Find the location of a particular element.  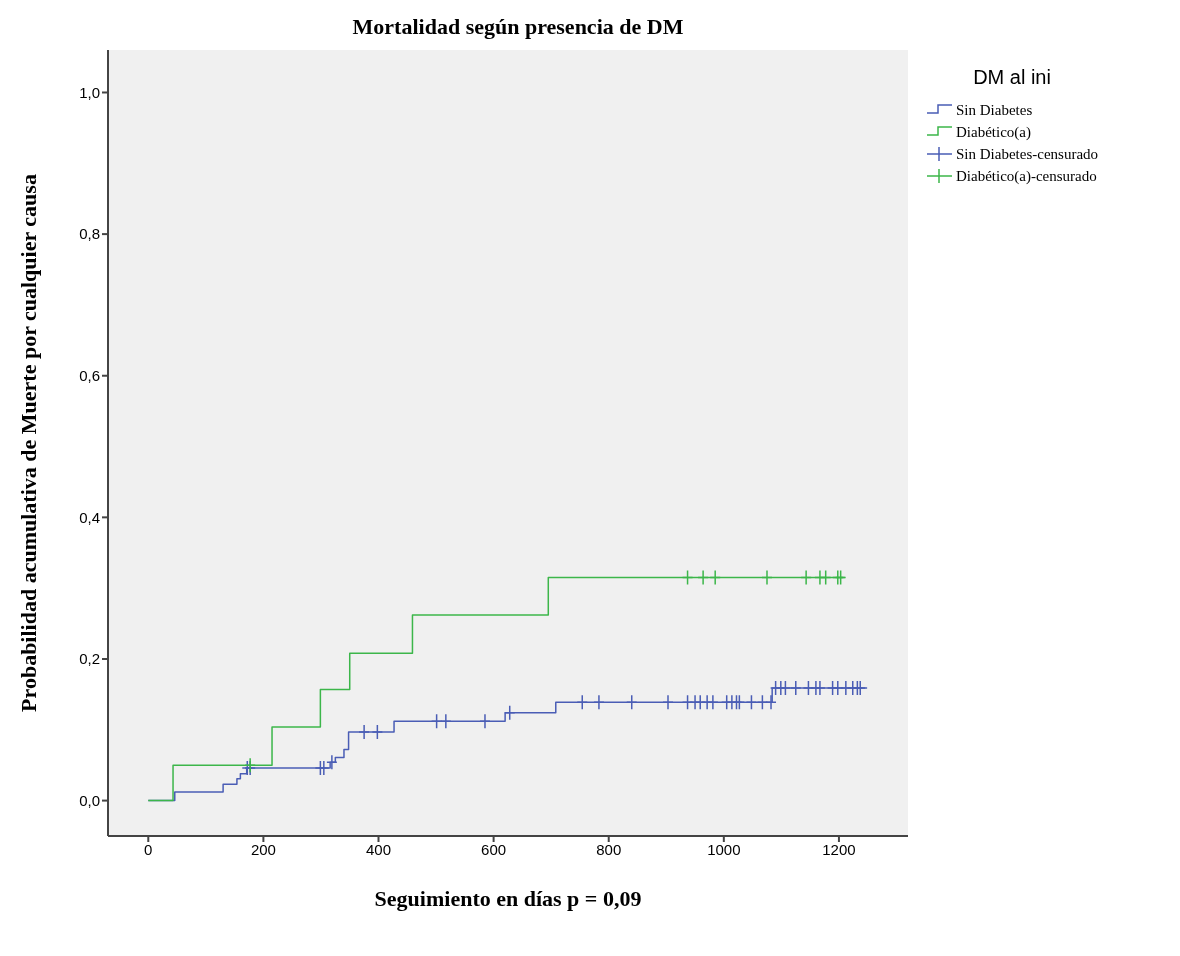

y-tick-label: 0,4 is located at coordinates (89, 517).